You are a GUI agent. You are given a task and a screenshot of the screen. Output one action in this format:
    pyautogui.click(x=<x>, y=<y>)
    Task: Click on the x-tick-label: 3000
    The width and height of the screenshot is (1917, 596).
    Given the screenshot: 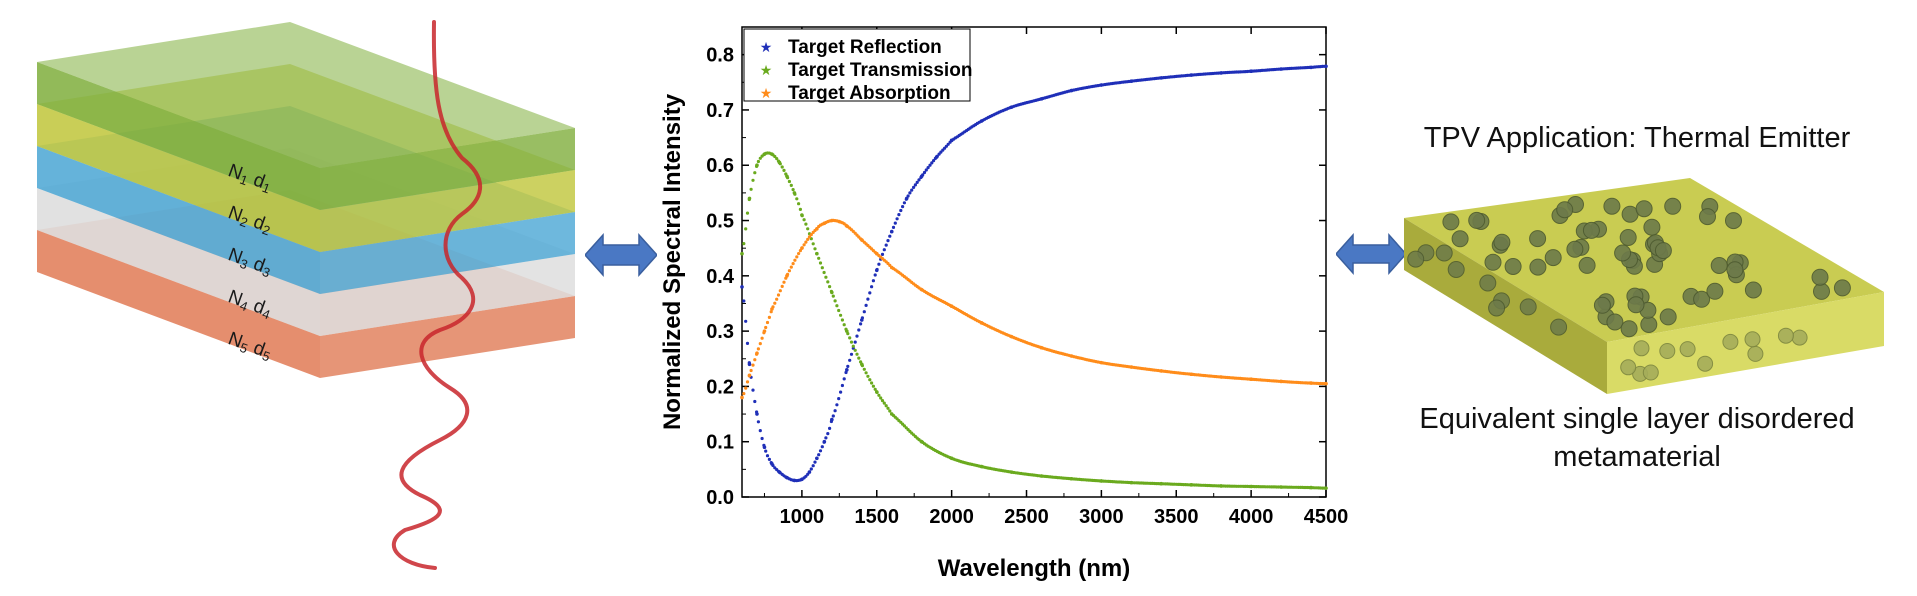 What is the action you would take?
    pyautogui.click(x=1101, y=517)
    